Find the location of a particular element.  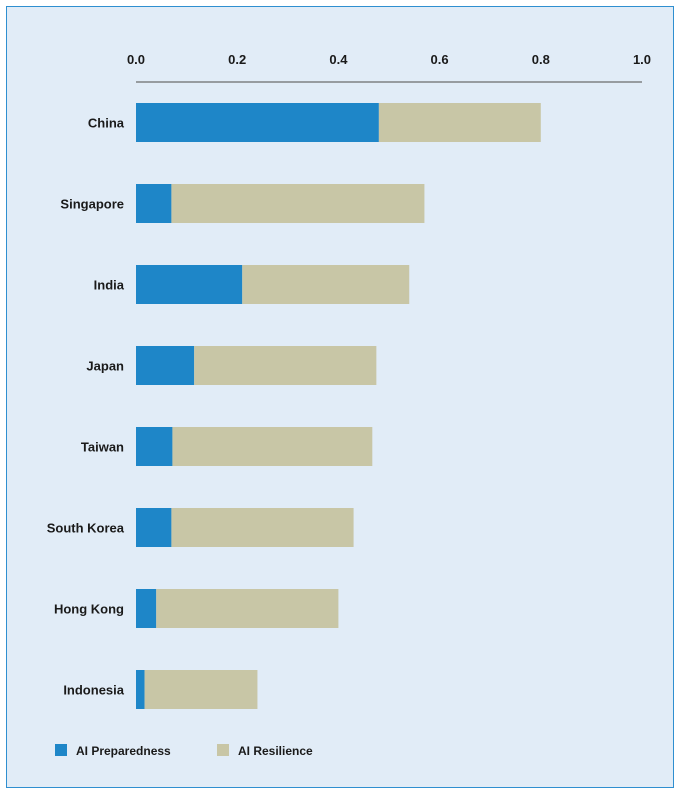

category-label: China is located at coordinates (106, 123).